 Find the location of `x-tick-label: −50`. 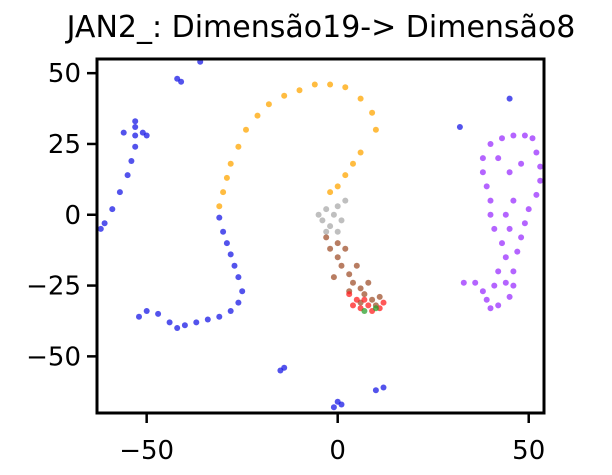

x-tick-label: −50 is located at coordinates (146, 451).